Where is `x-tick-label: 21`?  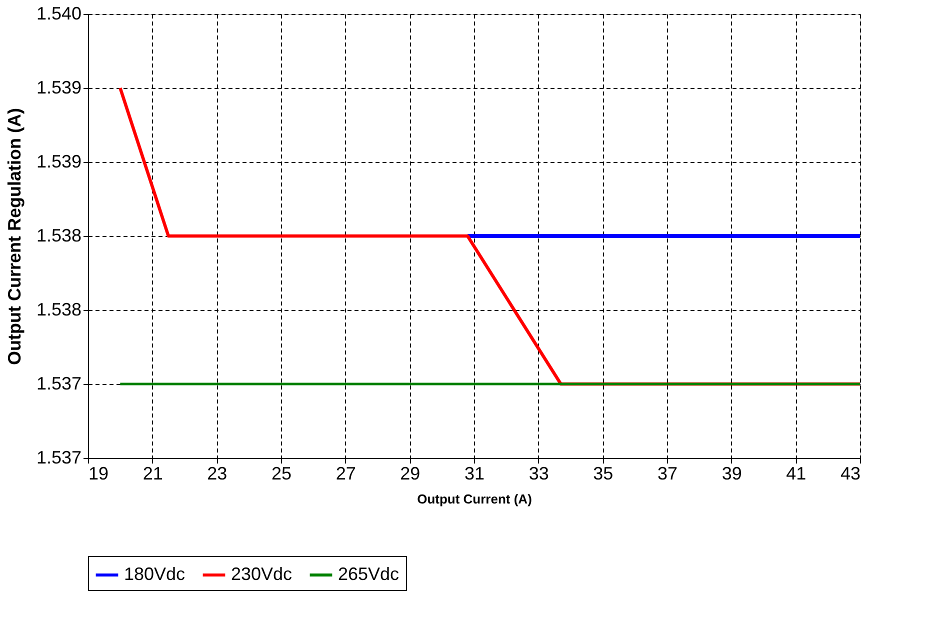
x-tick-label: 21 is located at coordinates (152, 474).